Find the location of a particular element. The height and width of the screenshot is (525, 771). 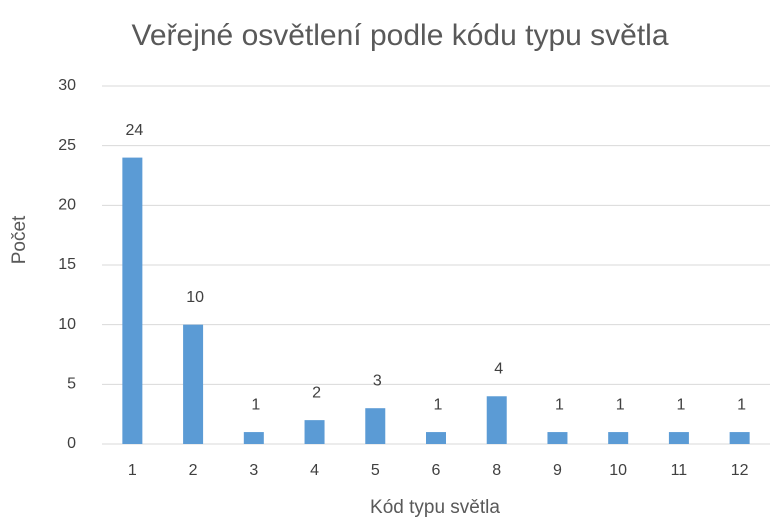

y-tick-label: 25 is located at coordinates (67, 145).